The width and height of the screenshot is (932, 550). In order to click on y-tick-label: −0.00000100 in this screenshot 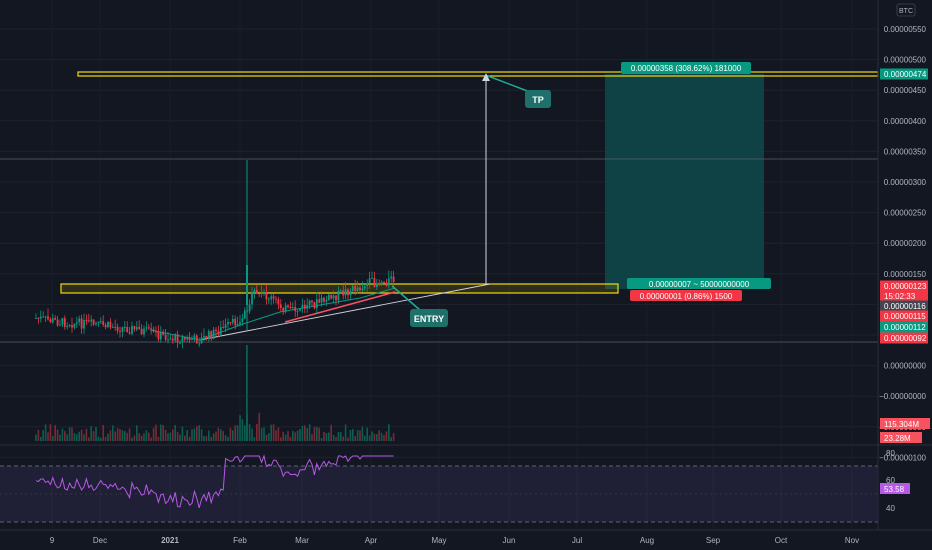, I will do `click(902, 457)`.